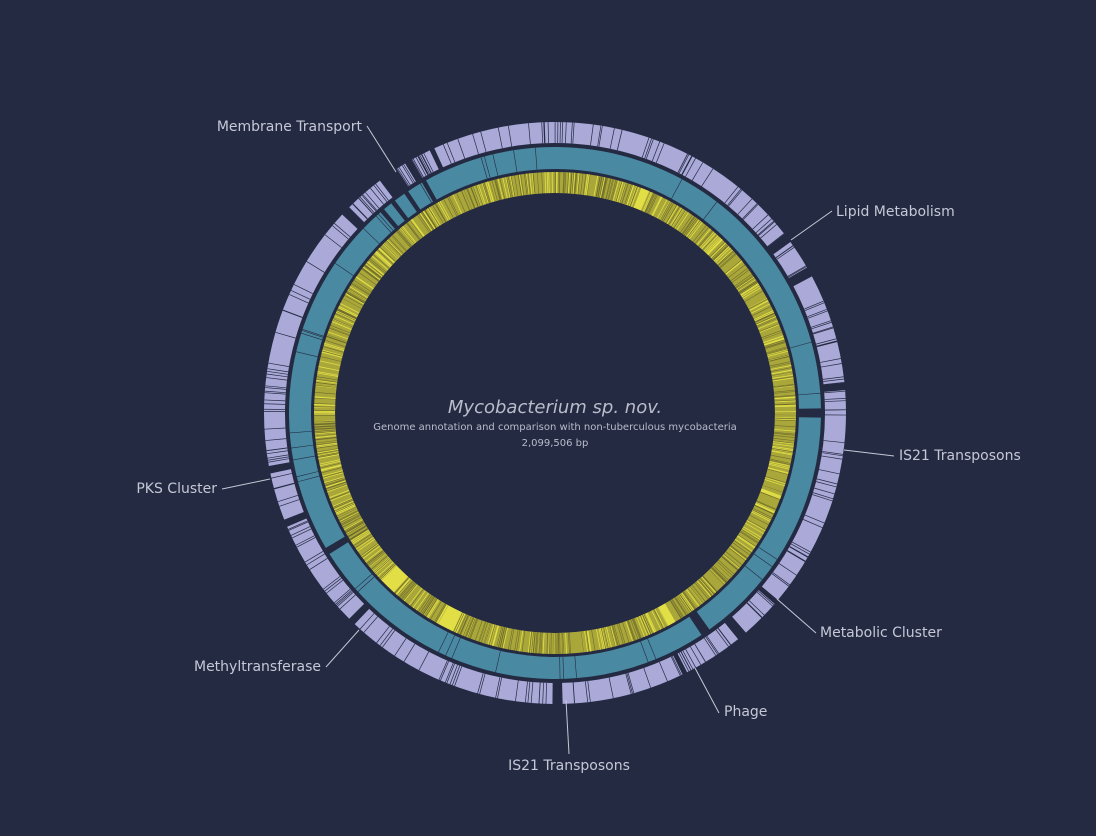 This screenshot has height=836, width=1096. I want to click on genome-title: Mycobacterium sp. nov., so click(555, 407).